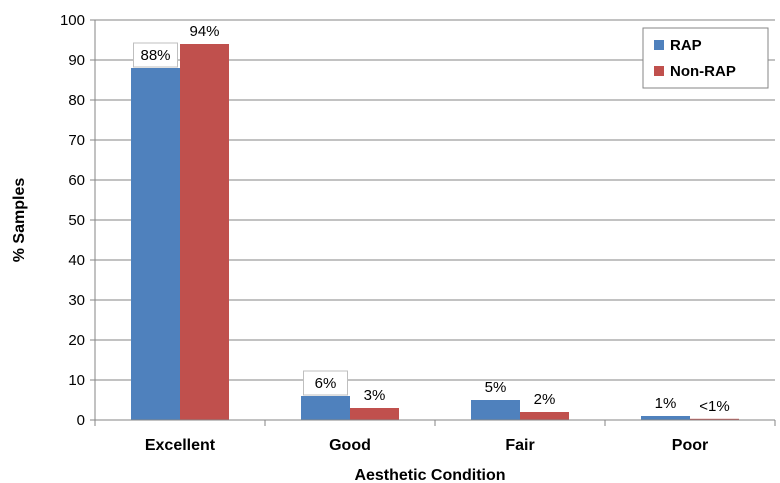  What do you see at coordinates (375, 395) in the screenshot?
I see `data-label: 3%` at bounding box center [375, 395].